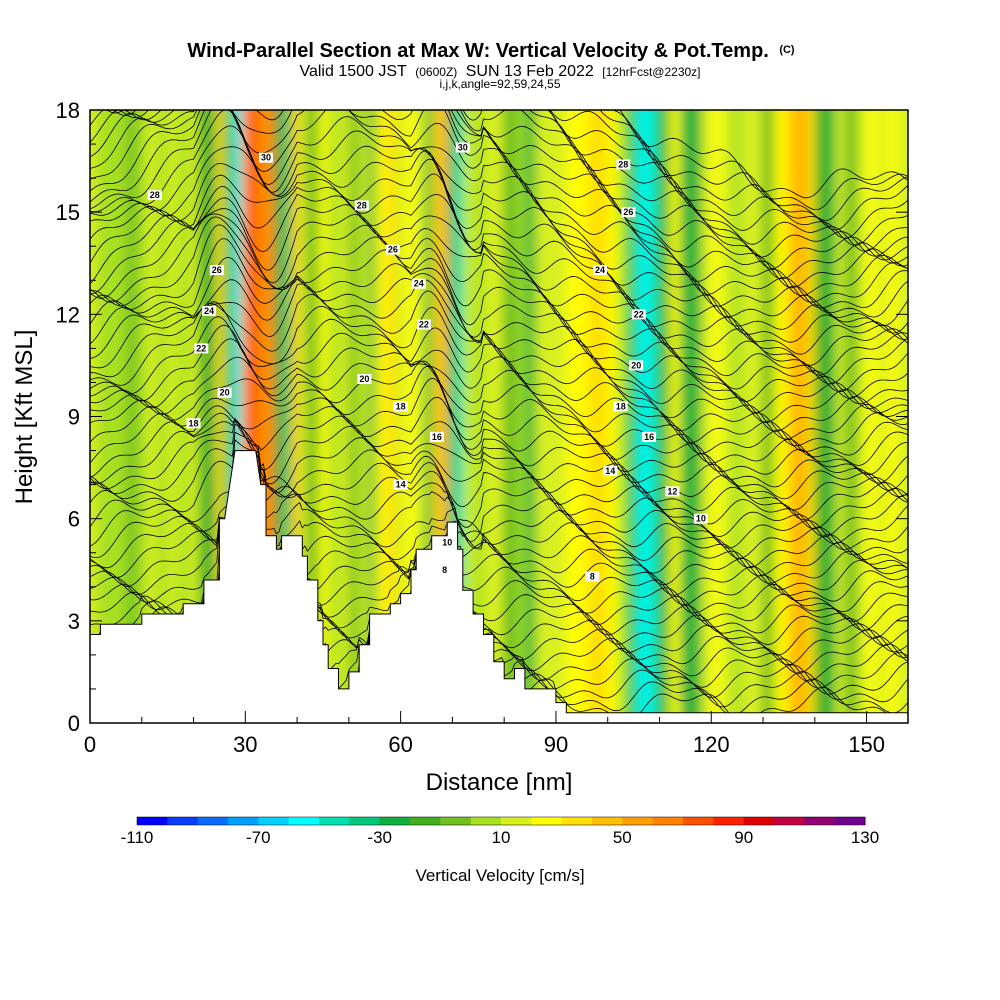 The image size is (1000, 1000). I want to click on svg-text: 8, so click(592, 577).